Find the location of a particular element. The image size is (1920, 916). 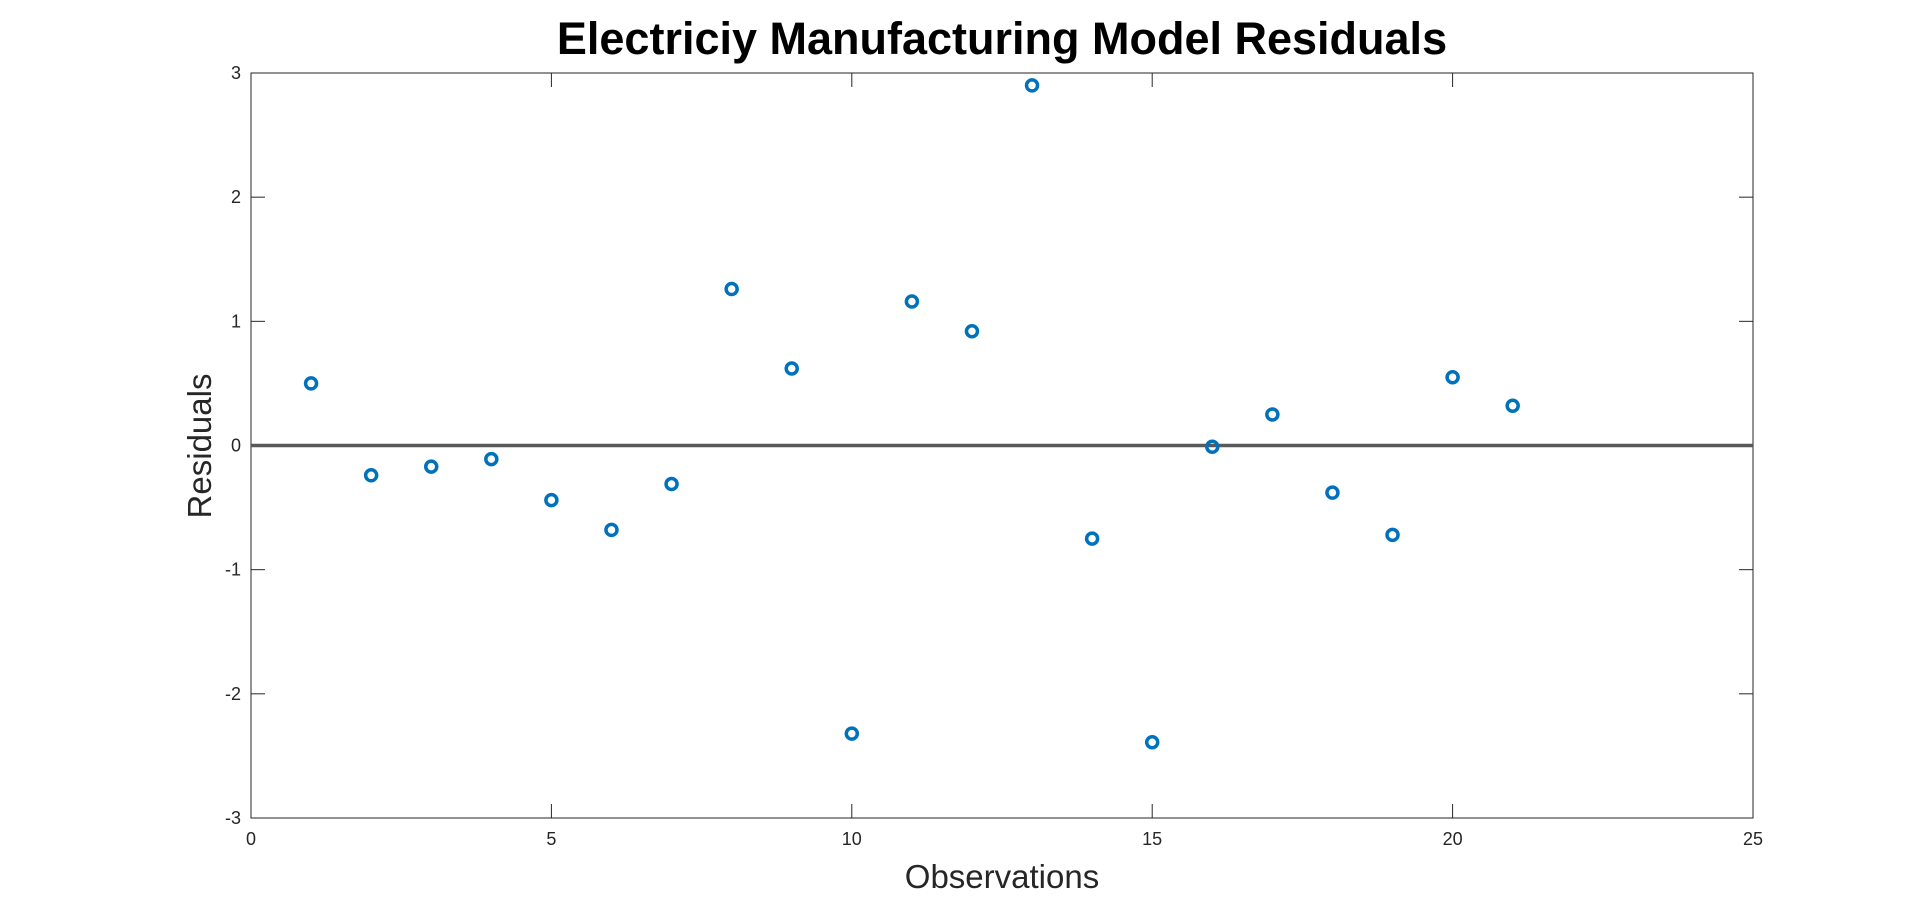

y-tick-label: -1 is located at coordinates (233, 570).